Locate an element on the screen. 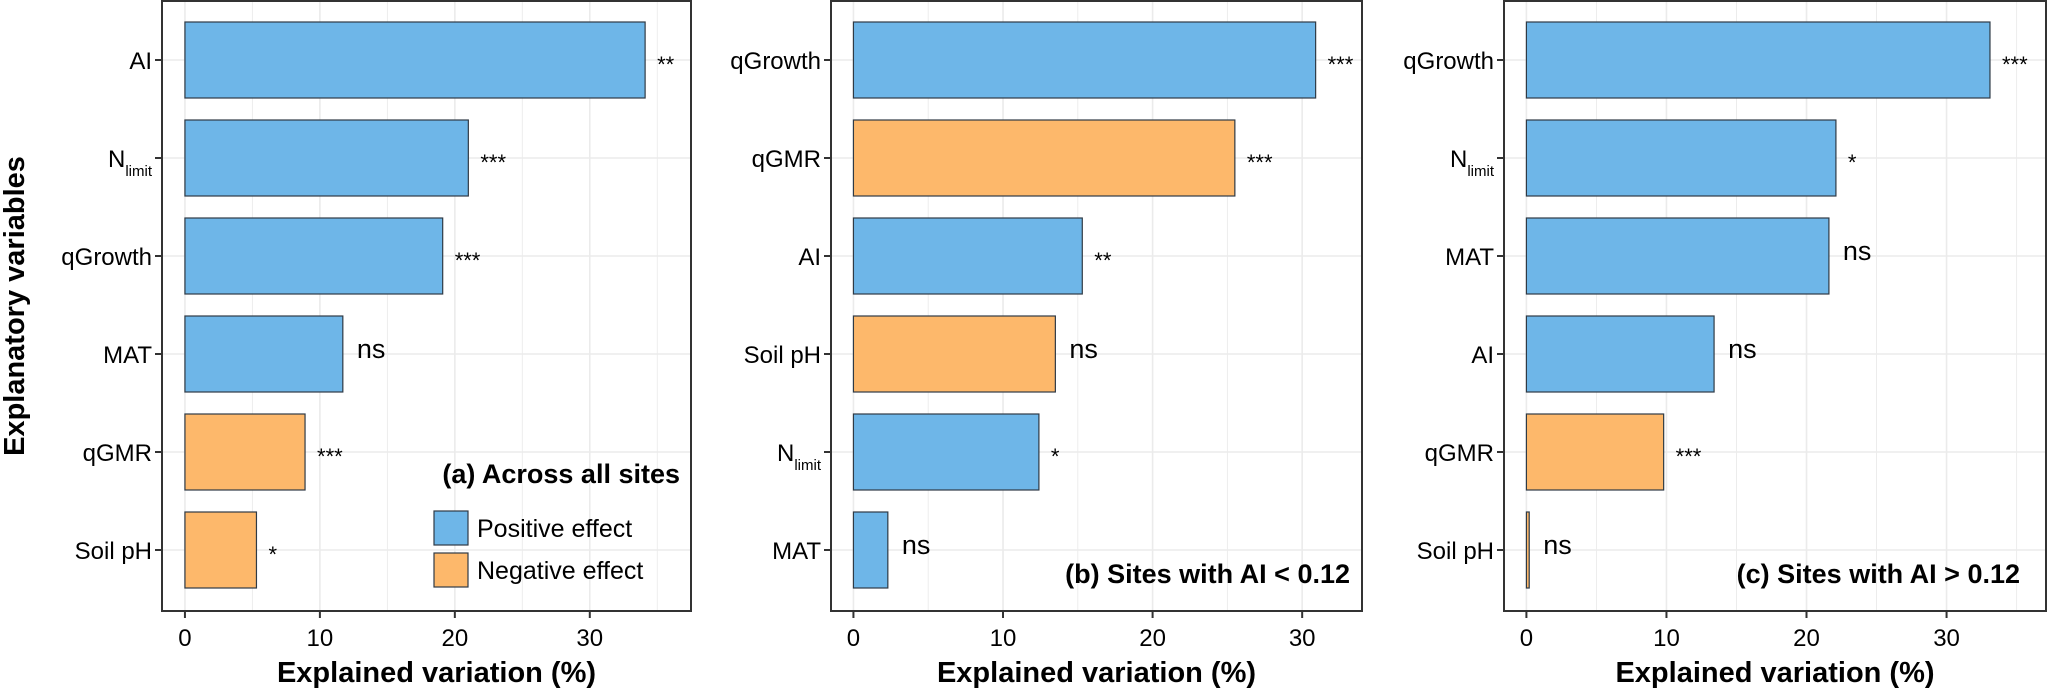 The width and height of the screenshot is (2048, 693). legend-label-positive: Positive effect is located at coordinates (554, 529).